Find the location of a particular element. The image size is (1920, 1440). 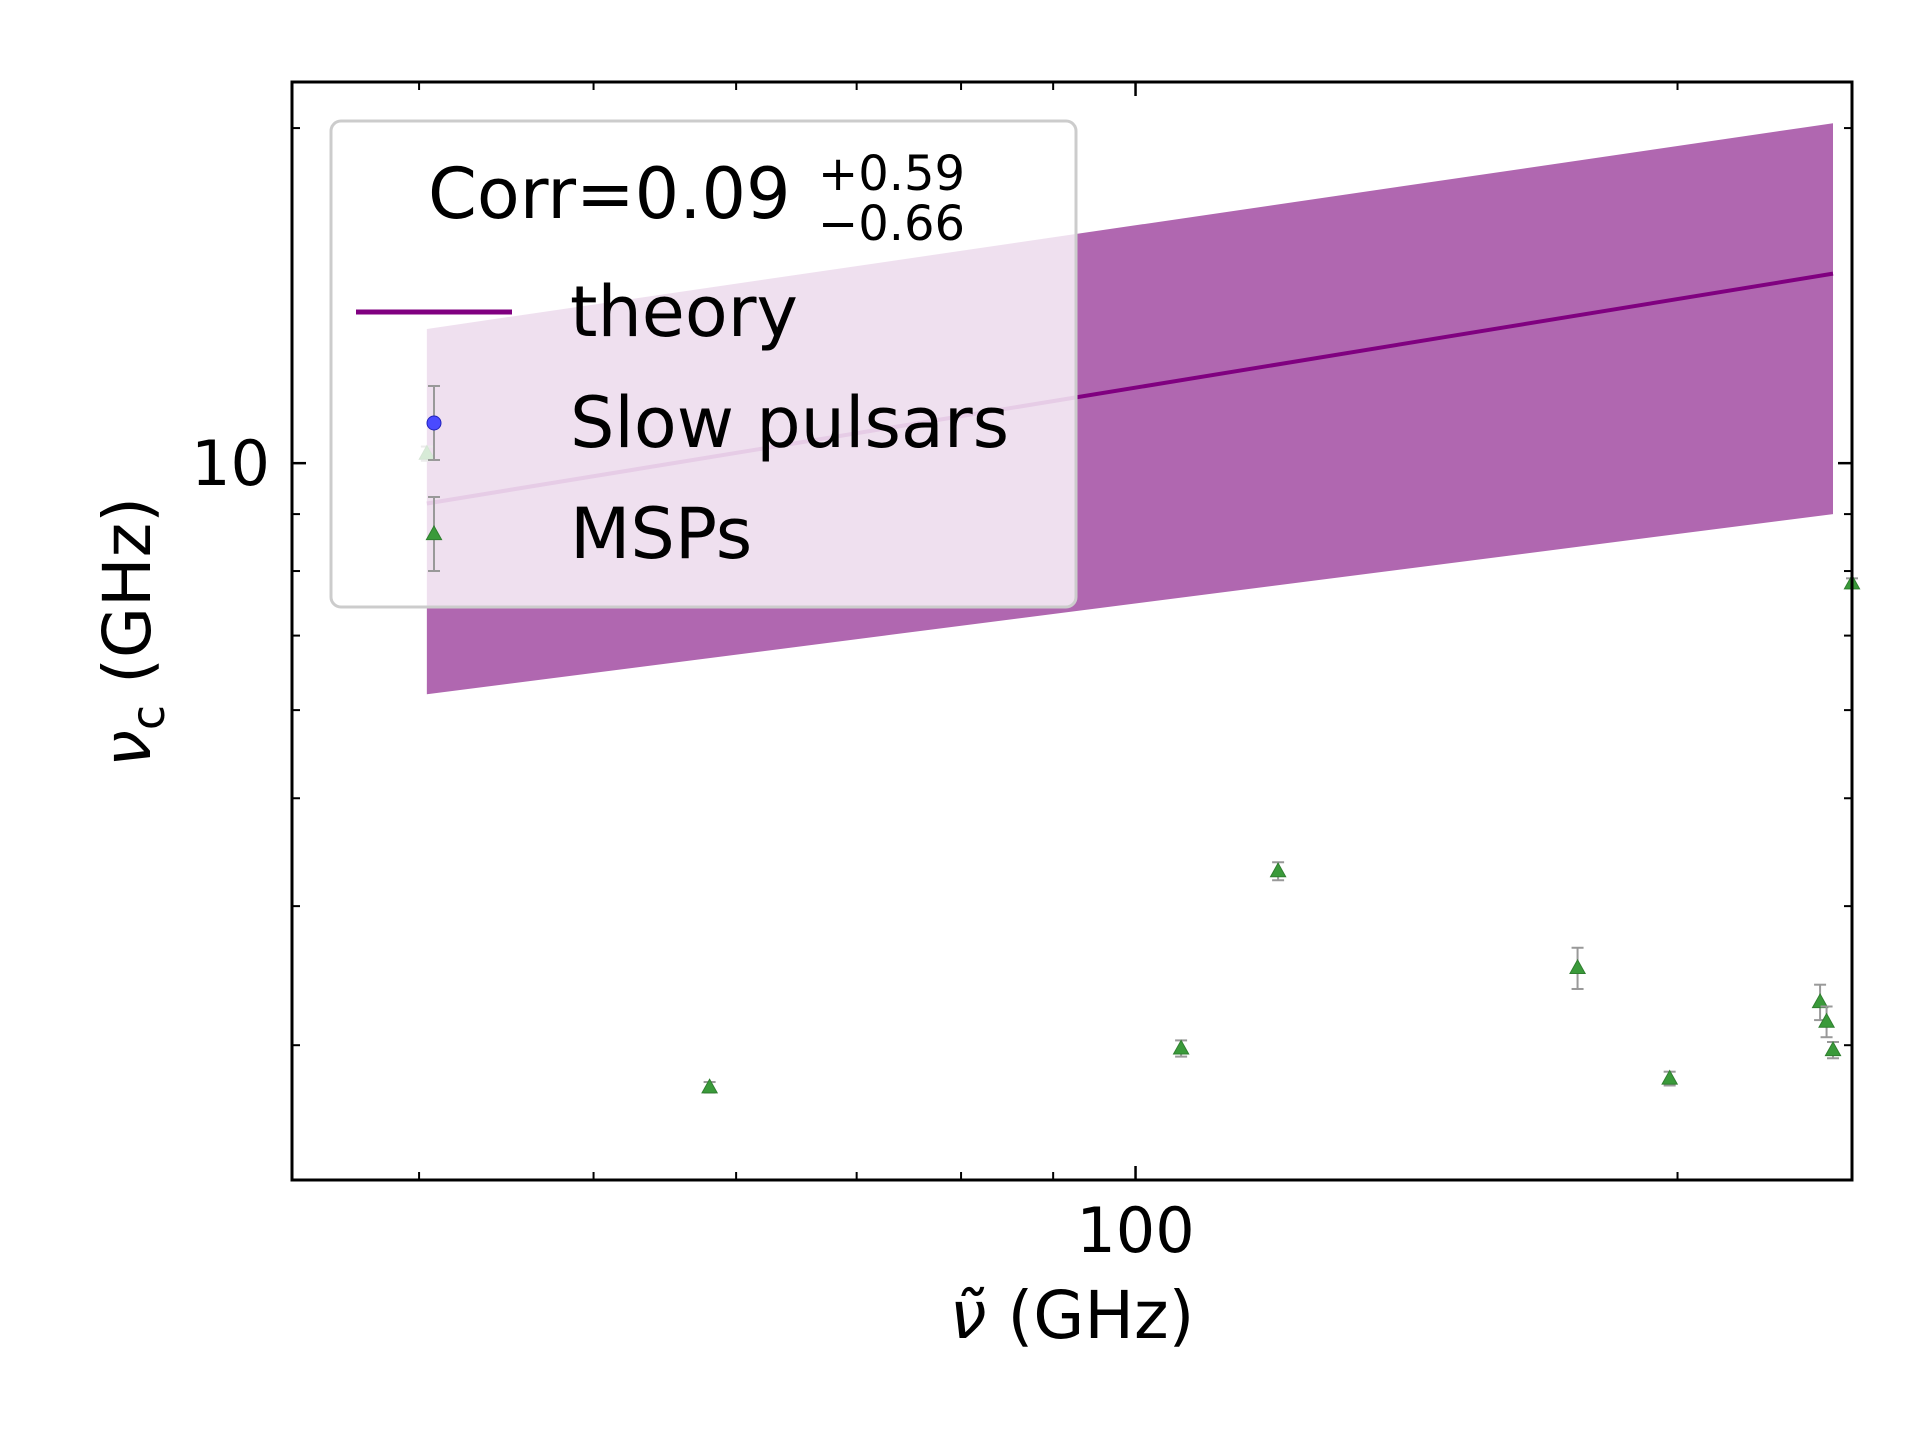

x-axis-label: ν̃ (GHz) is located at coordinates (1072, 1315).